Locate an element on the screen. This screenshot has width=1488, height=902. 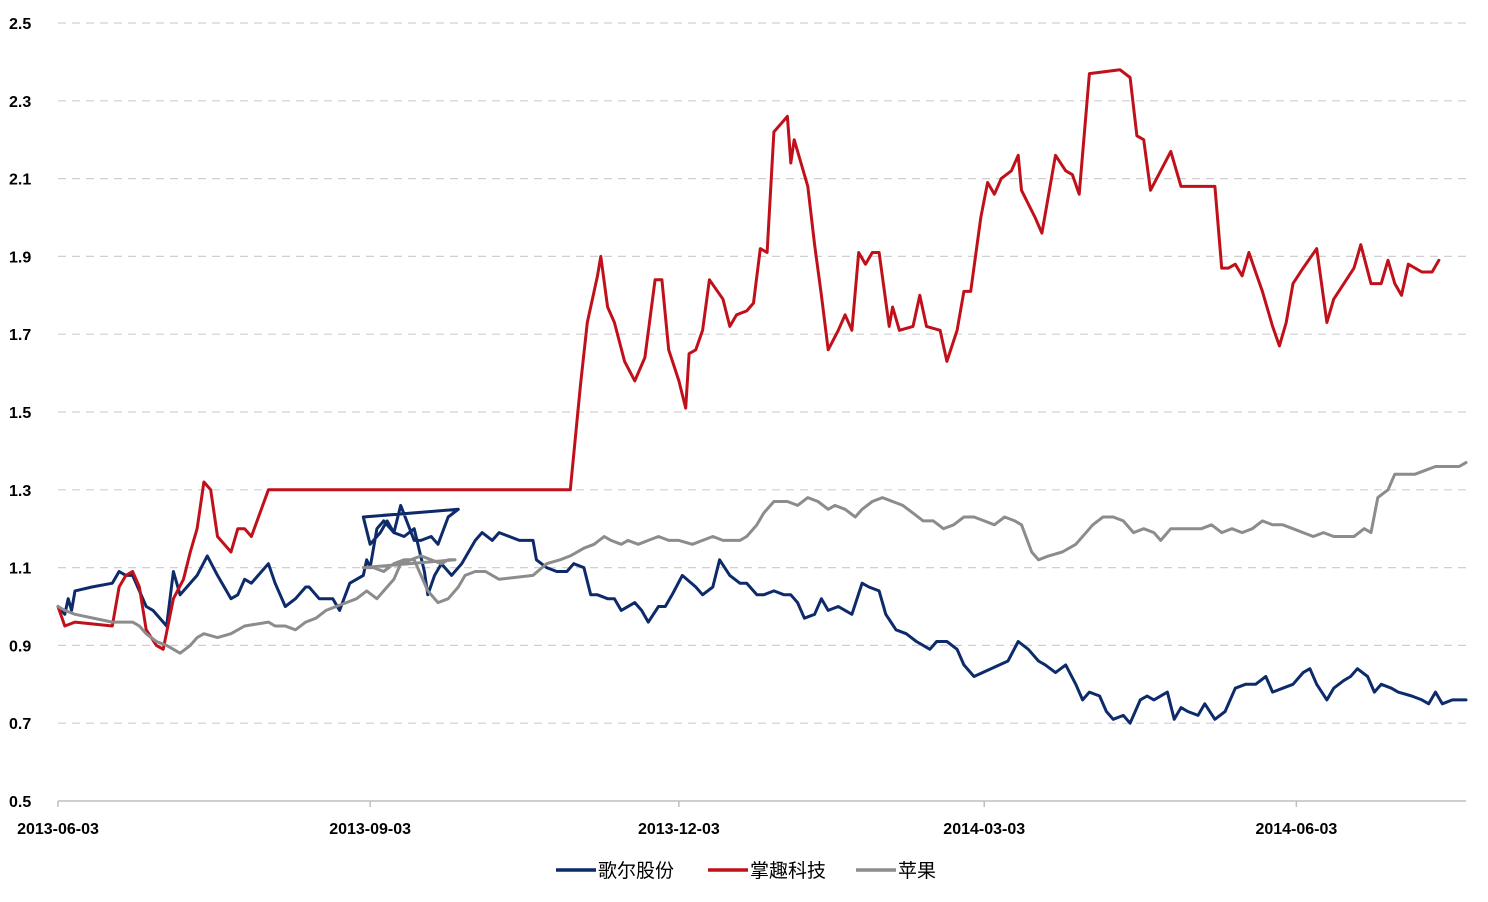
legend-label: 苹果 is located at coordinates (917, 871).